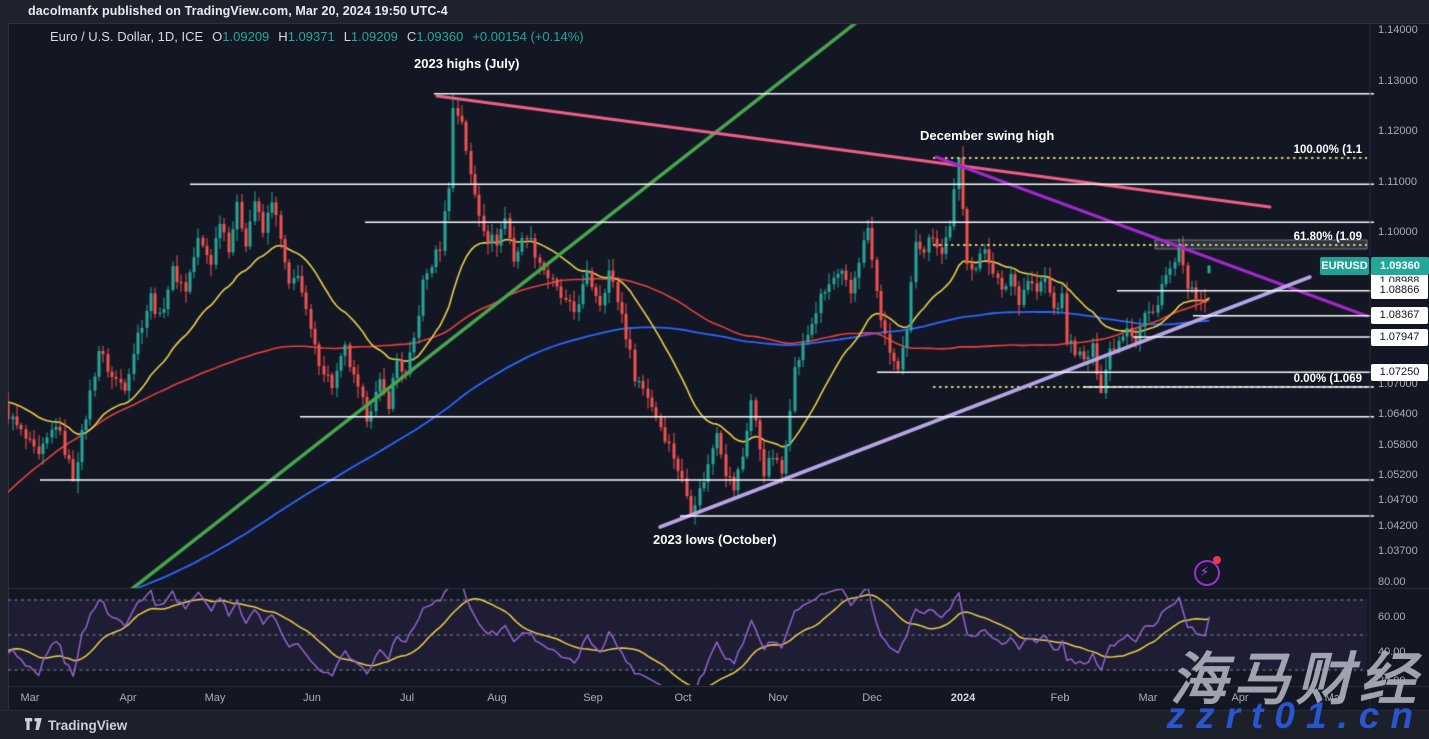 This screenshot has width=1429, height=739. What do you see at coordinates (1398, 550) in the screenshot?
I see `price-axis-tick: 1.03700` at bounding box center [1398, 550].